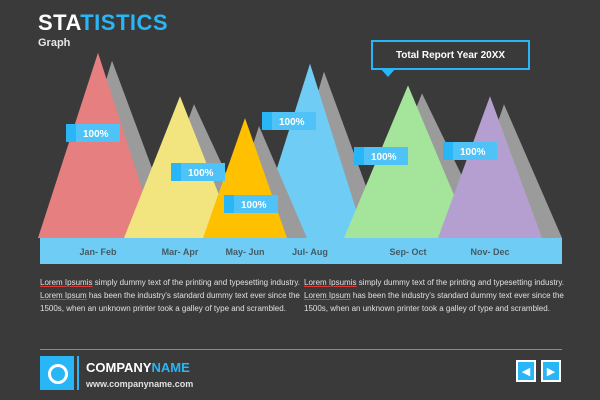 The width and height of the screenshot is (600, 400). What do you see at coordinates (244, 252) in the screenshot?
I see `category-label: May- Jun` at bounding box center [244, 252].